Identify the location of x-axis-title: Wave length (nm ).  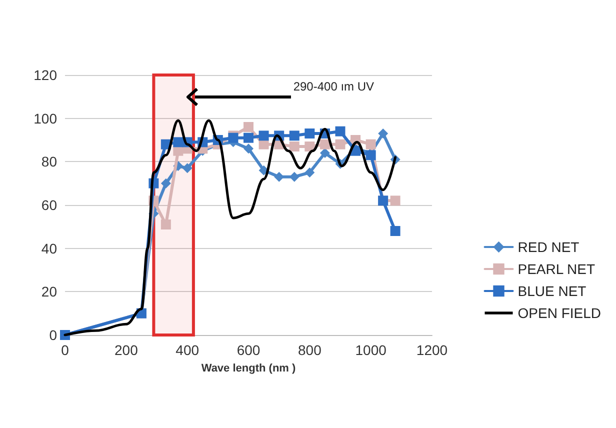
(248, 368).